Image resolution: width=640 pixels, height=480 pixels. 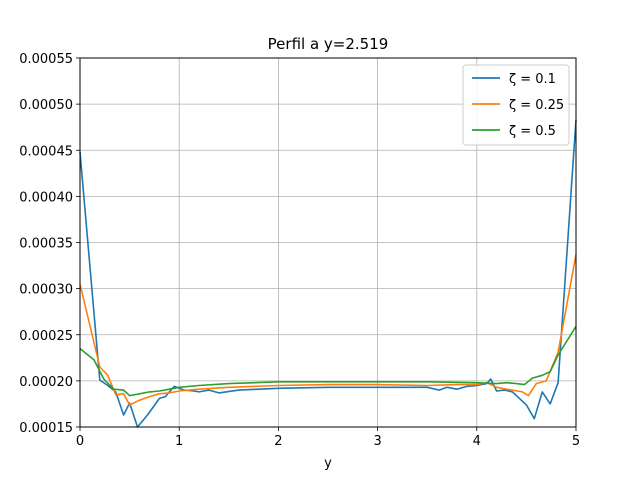 What do you see at coordinates (532, 79) in the screenshot?
I see `legend-label-1: ζ = 0.1` at bounding box center [532, 79].